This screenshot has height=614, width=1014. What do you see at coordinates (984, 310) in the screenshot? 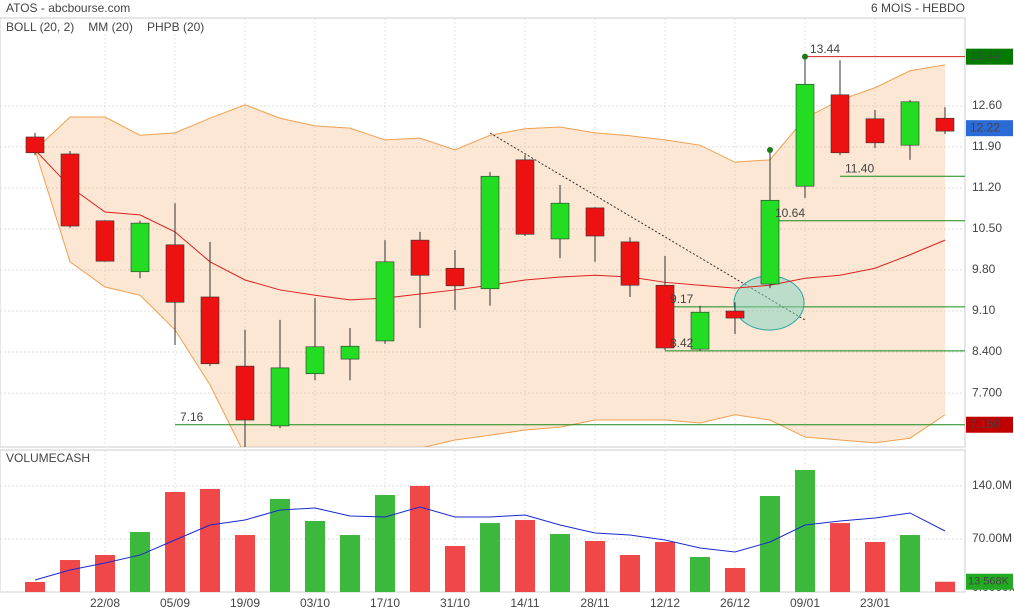
I see `y-tick-label: 9.10` at bounding box center [984, 310].